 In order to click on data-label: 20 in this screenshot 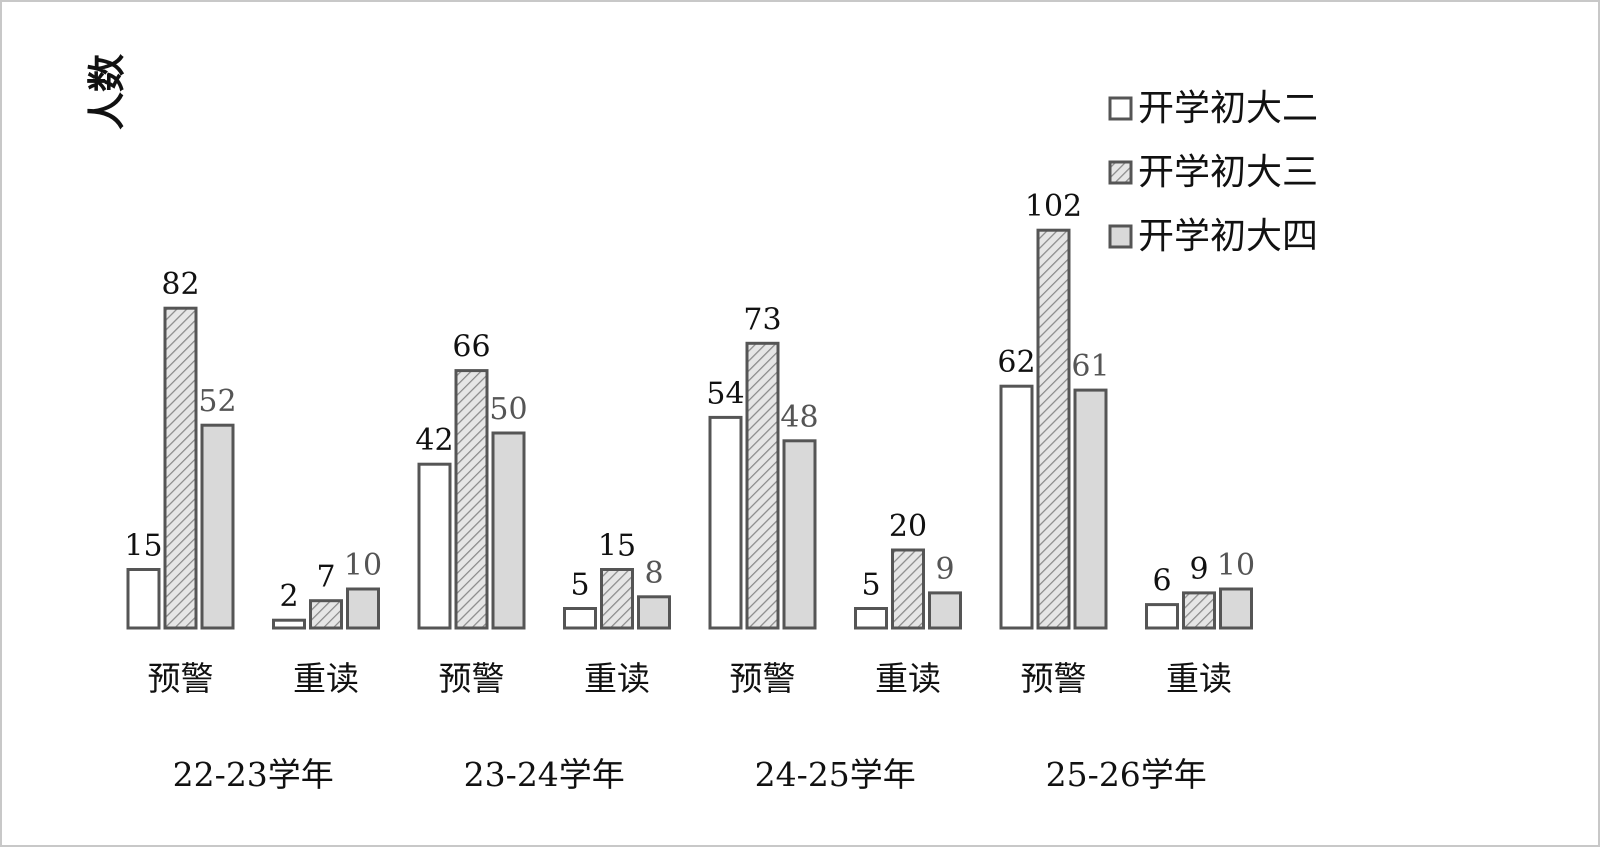, I will do `click(908, 526)`.